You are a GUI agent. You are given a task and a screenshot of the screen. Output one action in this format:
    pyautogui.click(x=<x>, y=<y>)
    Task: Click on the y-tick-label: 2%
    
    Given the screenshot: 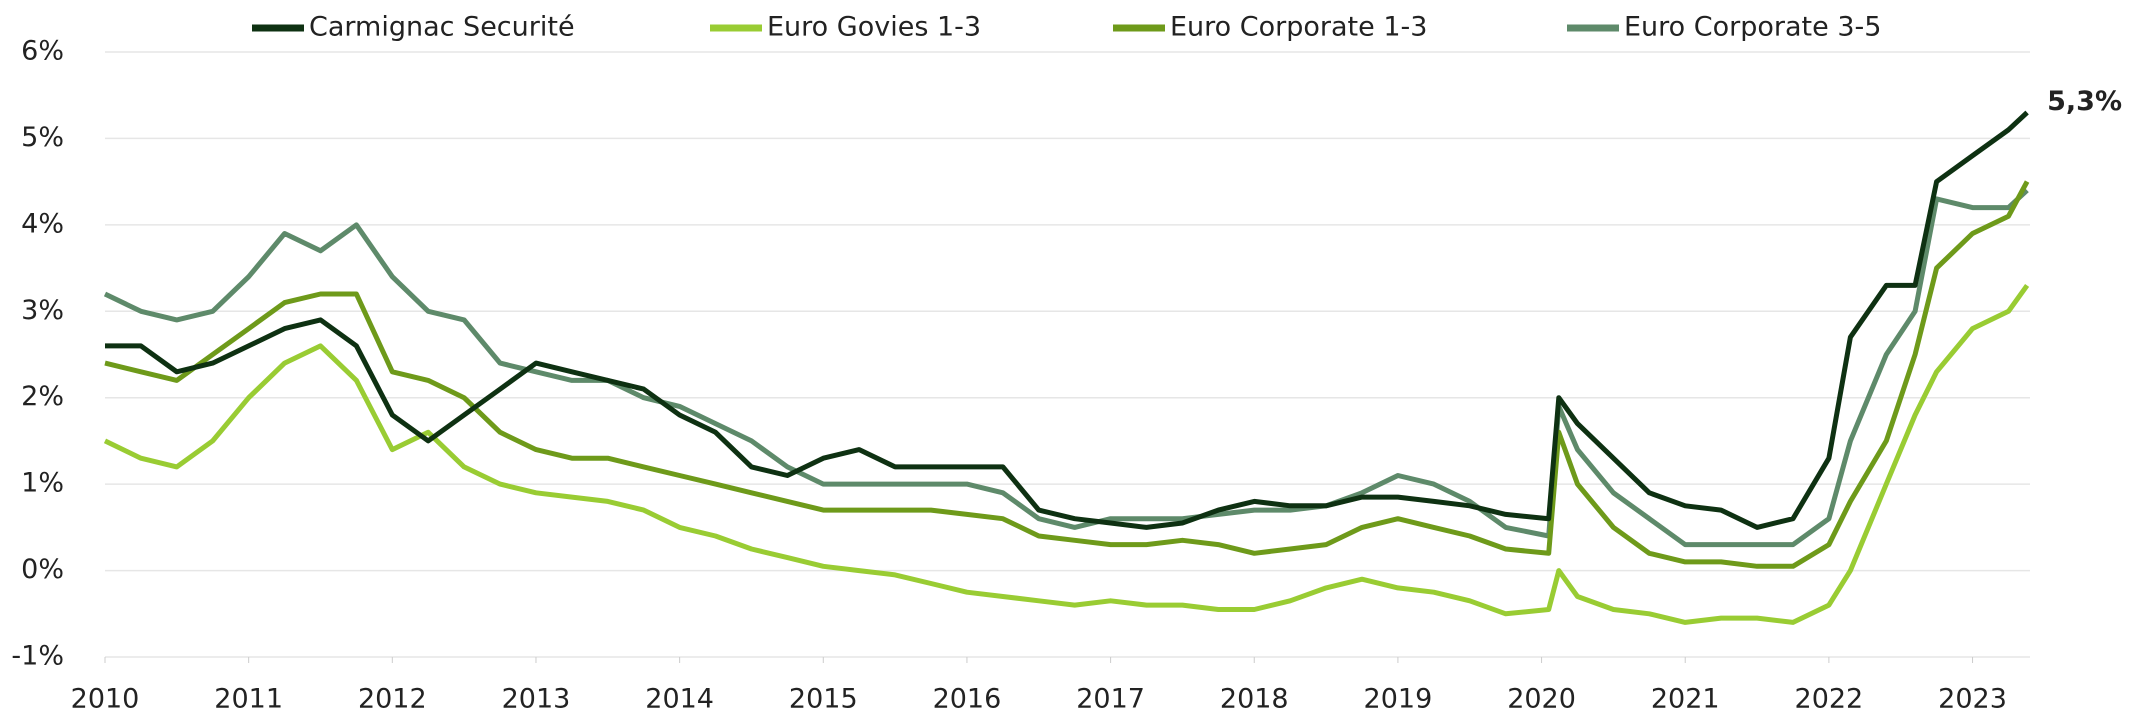 What is the action you would take?
    pyautogui.click(x=42, y=396)
    